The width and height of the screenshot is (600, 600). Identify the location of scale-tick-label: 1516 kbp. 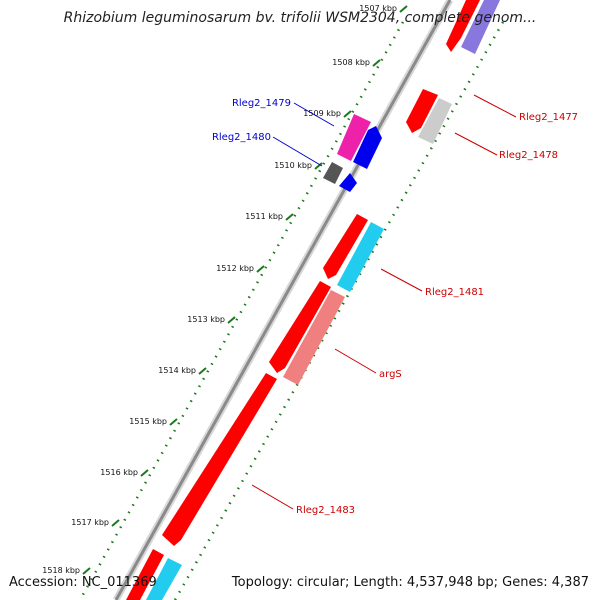
(119, 472).